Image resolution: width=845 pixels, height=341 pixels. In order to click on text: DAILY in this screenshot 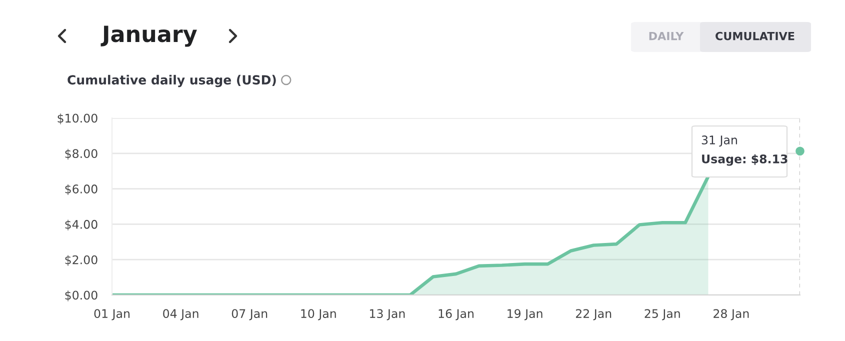, I will do `click(666, 36)`.